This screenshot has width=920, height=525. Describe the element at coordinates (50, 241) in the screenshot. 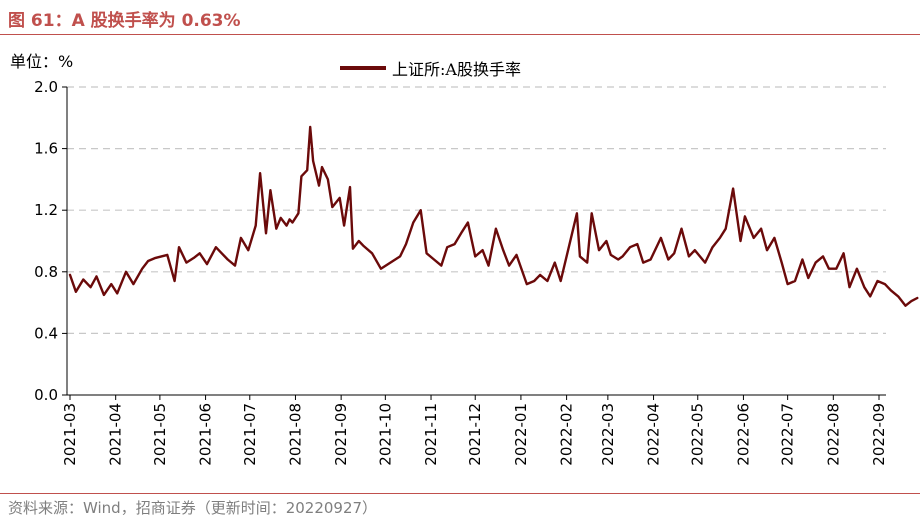

I see `y-axis-ticks: 0.0 0.4 0.8 1.2 1.6 2.0` at that location.